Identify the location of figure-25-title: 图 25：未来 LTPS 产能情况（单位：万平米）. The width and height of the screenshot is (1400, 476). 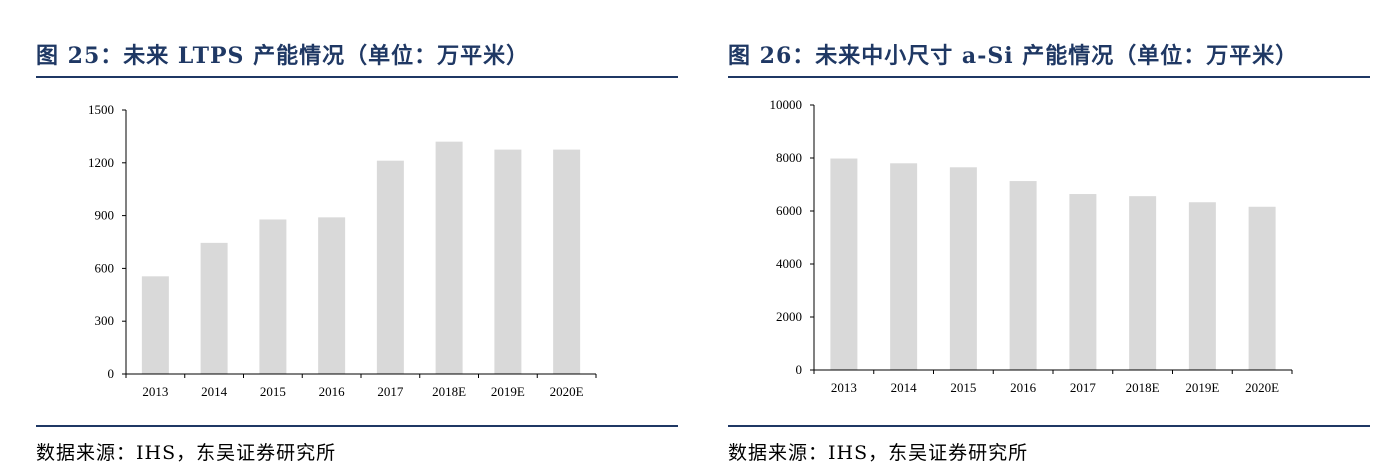
(283, 56).